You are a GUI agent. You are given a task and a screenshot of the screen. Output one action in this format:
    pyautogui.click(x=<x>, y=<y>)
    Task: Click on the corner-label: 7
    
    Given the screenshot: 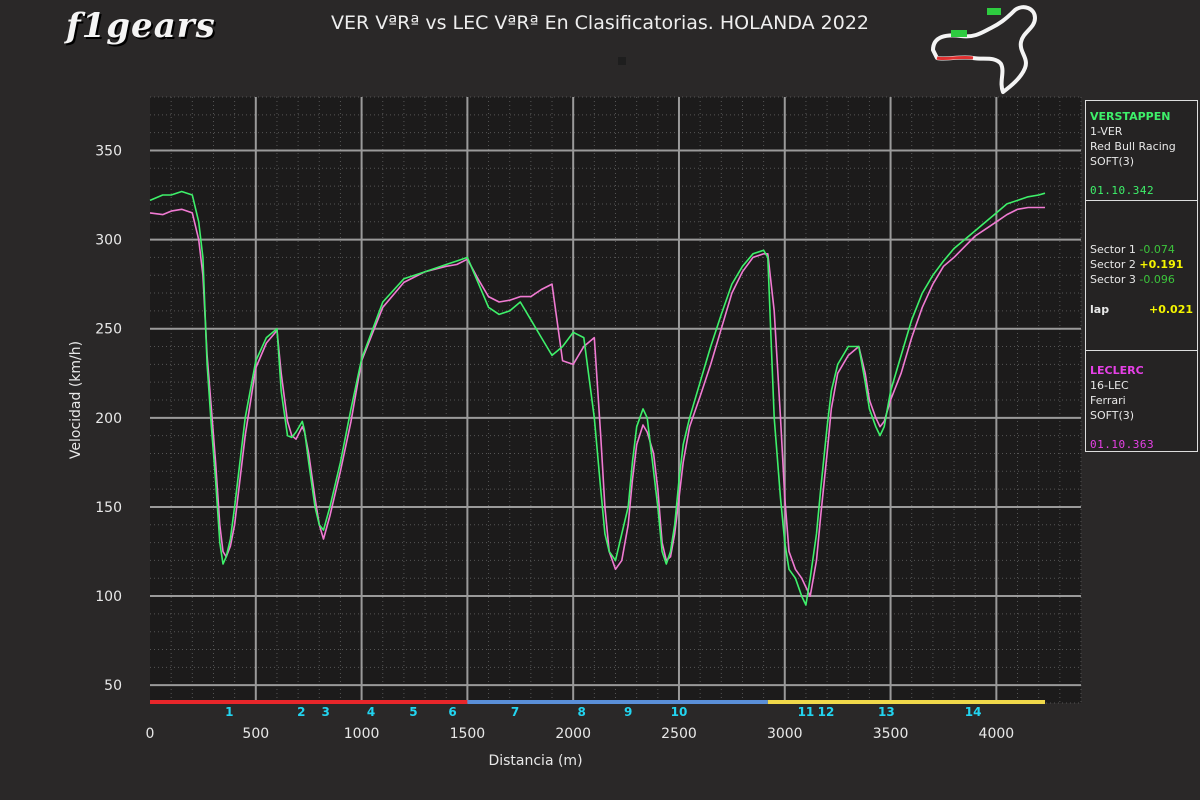 What is the action you would take?
    pyautogui.click(x=515, y=712)
    